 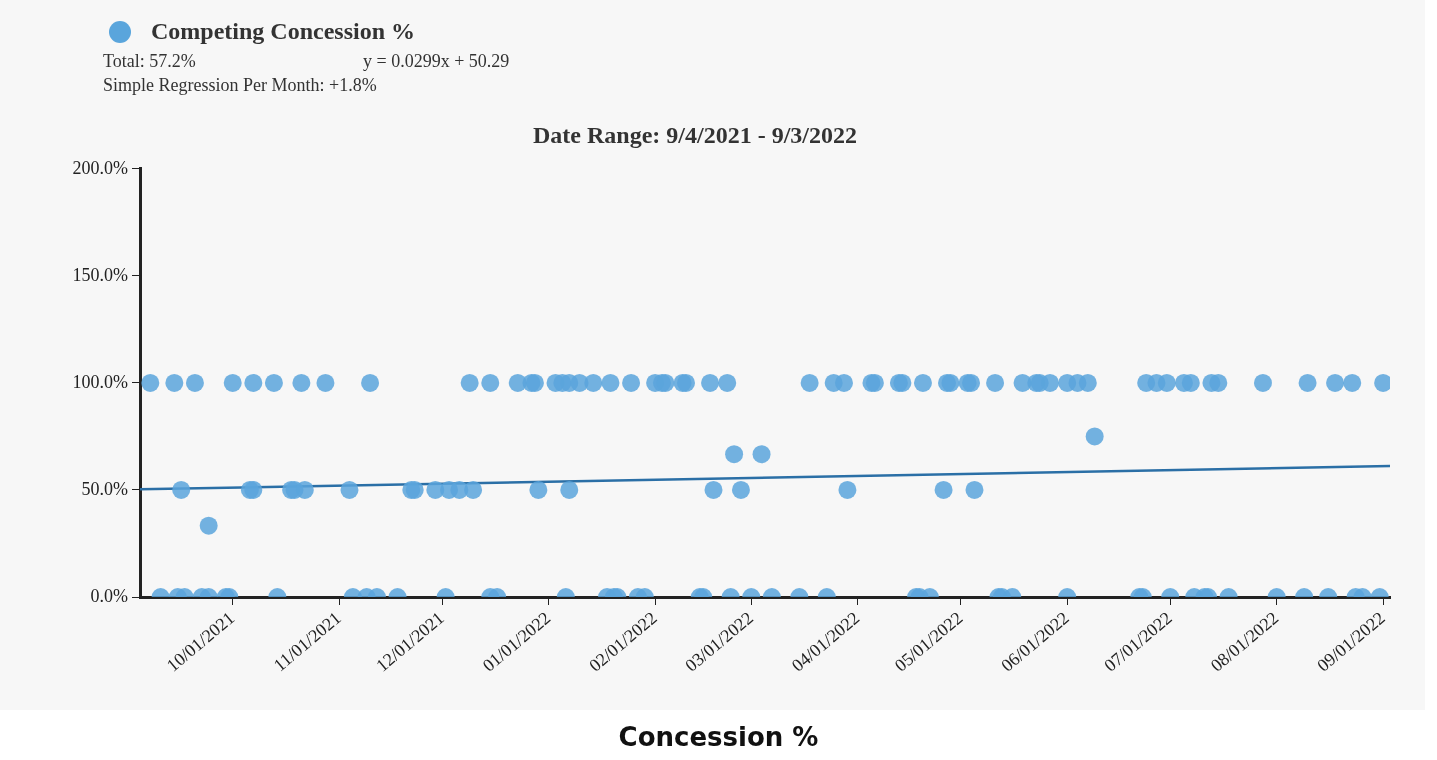 I want to click on y-tick-label: 150.0%, so click(x=100, y=274).